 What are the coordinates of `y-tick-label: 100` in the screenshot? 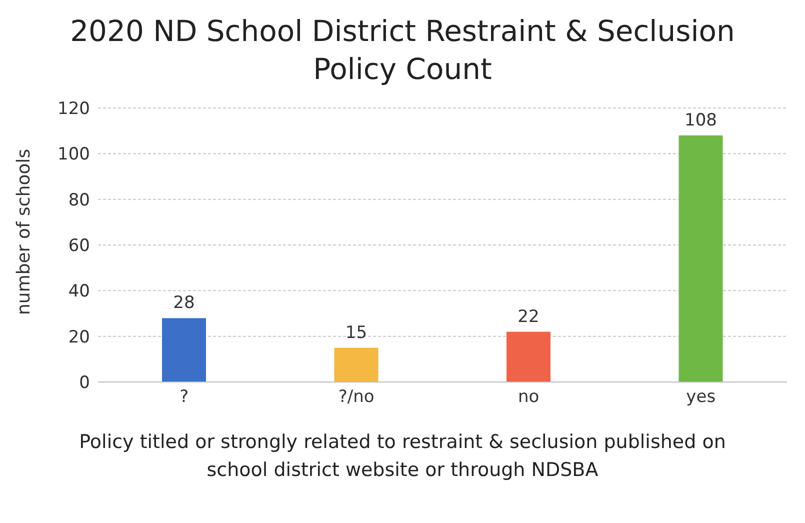 It's located at (74, 154).